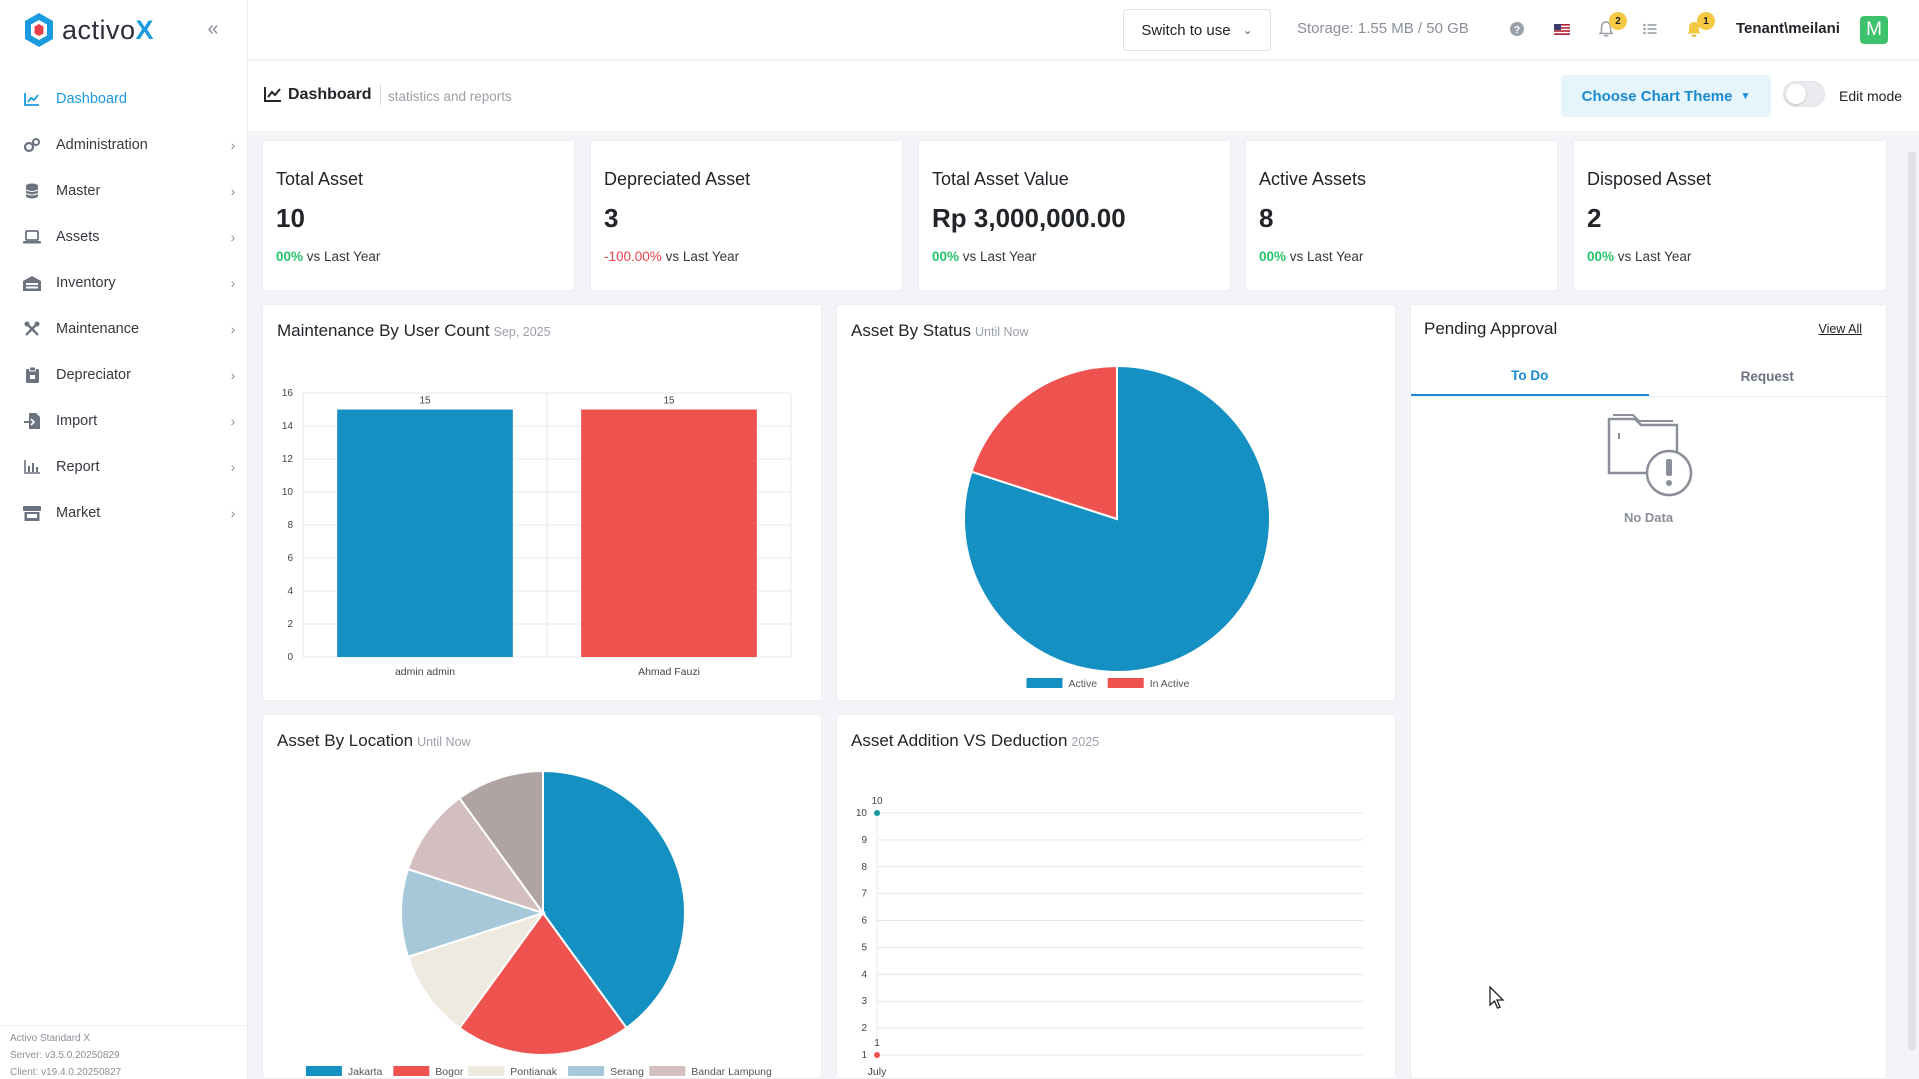  What do you see at coordinates (1666, 96) in the screenshot?
I see `choose-chart-theme-button: Choose Chart Theme ▼` at bounding box center [1666, 96].